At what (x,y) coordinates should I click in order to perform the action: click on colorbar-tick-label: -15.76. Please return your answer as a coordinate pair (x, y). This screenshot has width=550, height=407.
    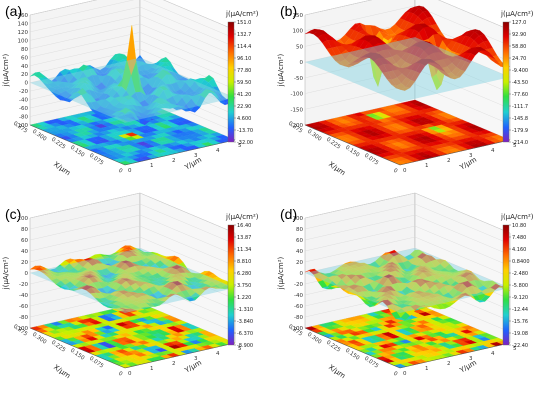
    Looking at the image, I should click on (520, 322).